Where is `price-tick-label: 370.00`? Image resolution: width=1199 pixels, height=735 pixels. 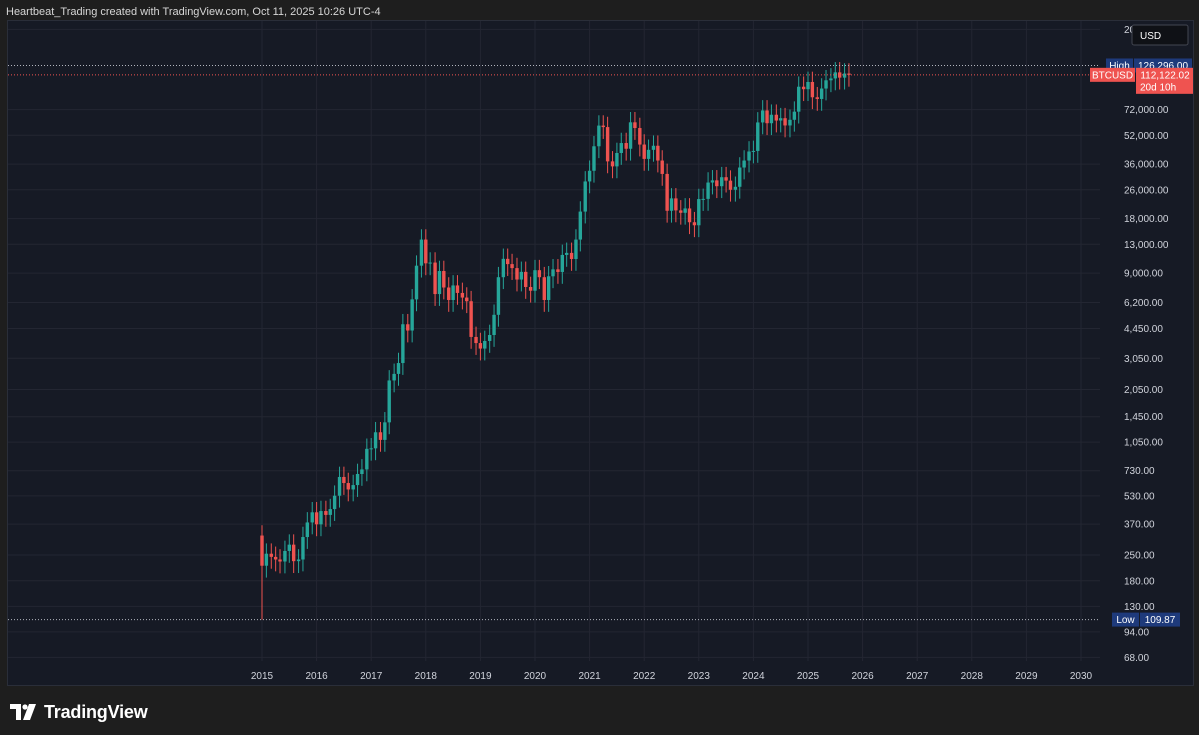 price-tick-label: 370.00 is located at coordinates (1139, 525).